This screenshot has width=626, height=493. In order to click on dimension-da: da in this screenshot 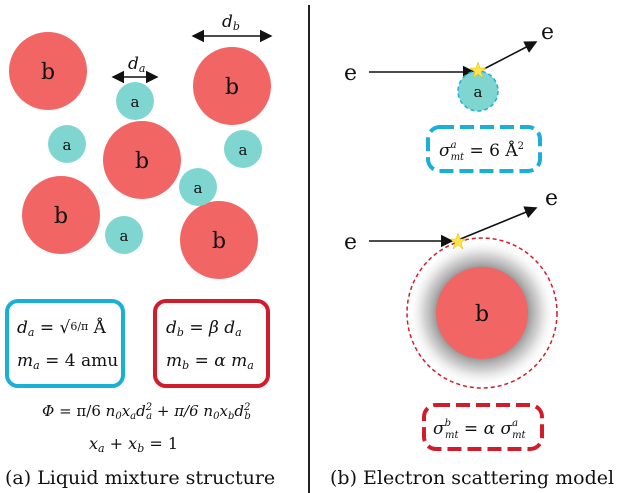, I will do `click(135, 69)`.